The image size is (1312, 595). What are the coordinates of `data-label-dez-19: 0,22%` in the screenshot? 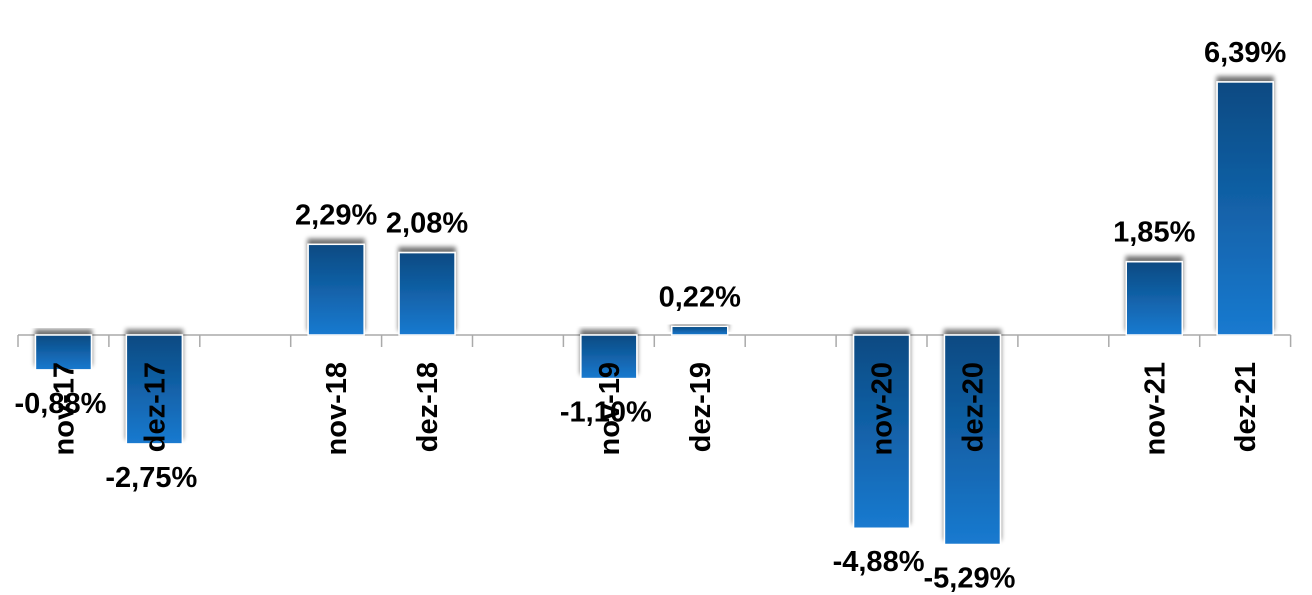 It's located at (700, 297).